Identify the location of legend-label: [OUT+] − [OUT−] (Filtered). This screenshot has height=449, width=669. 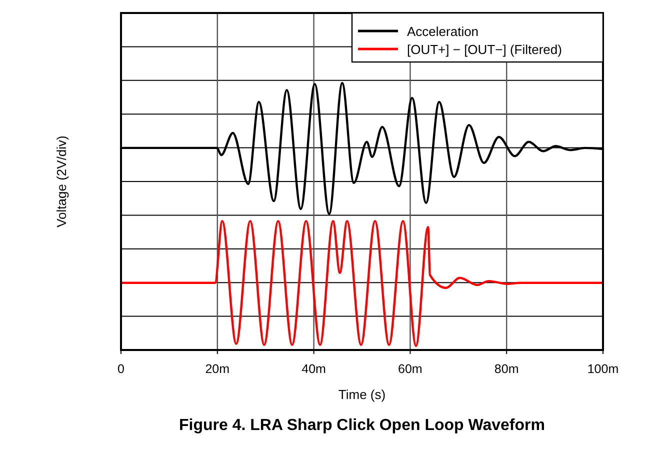
(484, 49).